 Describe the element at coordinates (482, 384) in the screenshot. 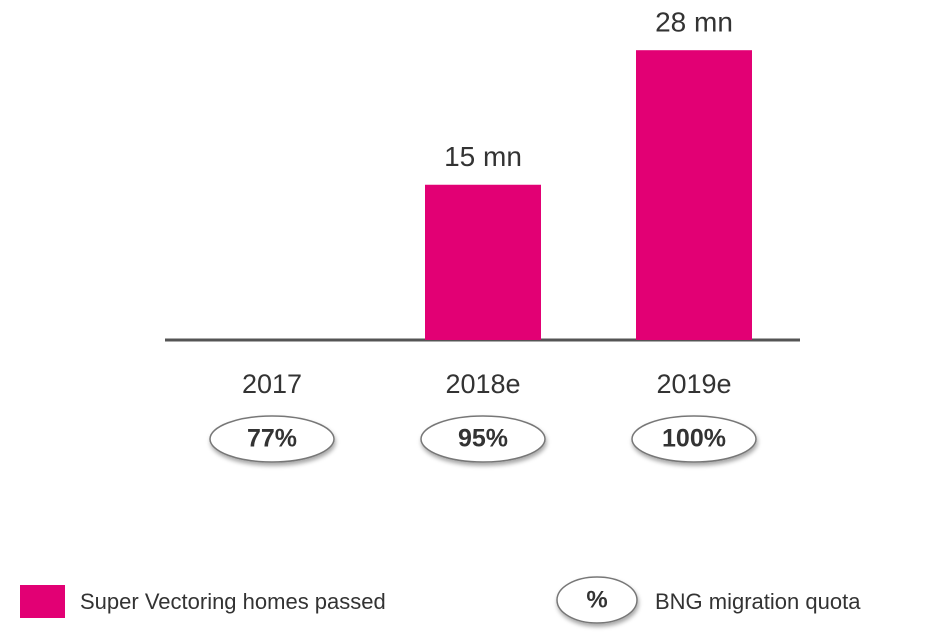

I see `x-tick-label: 2018e` at that location.